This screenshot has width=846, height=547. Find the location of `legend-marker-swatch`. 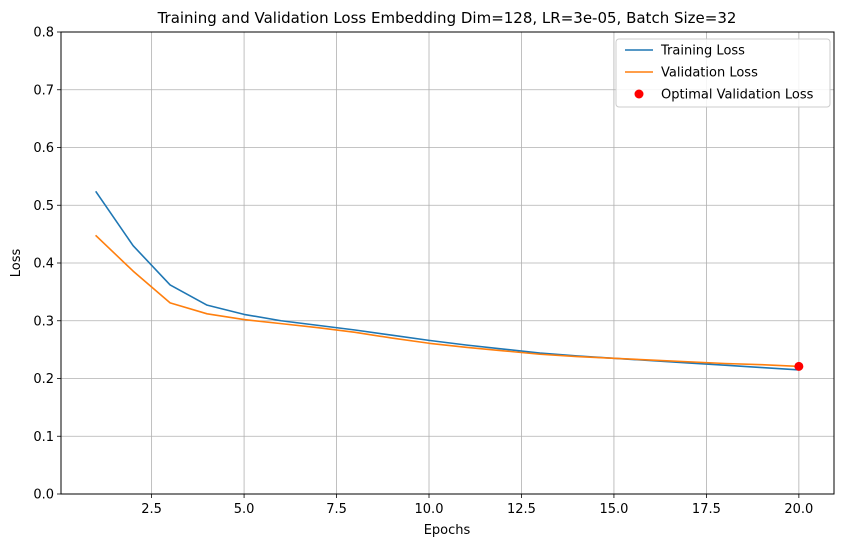

legend-marker-swatch is located at coordinates (639, 94).